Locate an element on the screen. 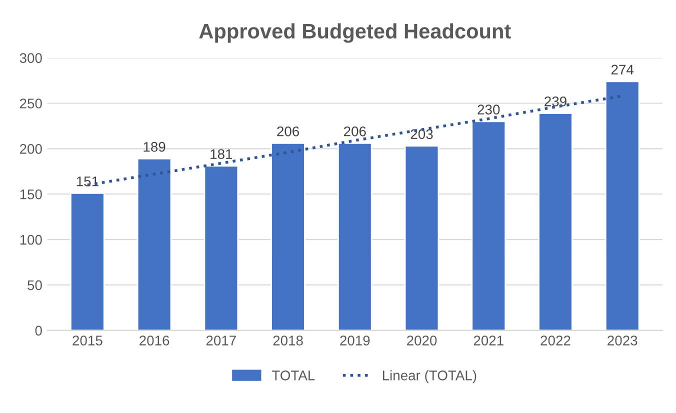 This screenshot has height=413, width=676. y-tick-label: 200 is located at coordinates (31, 149).